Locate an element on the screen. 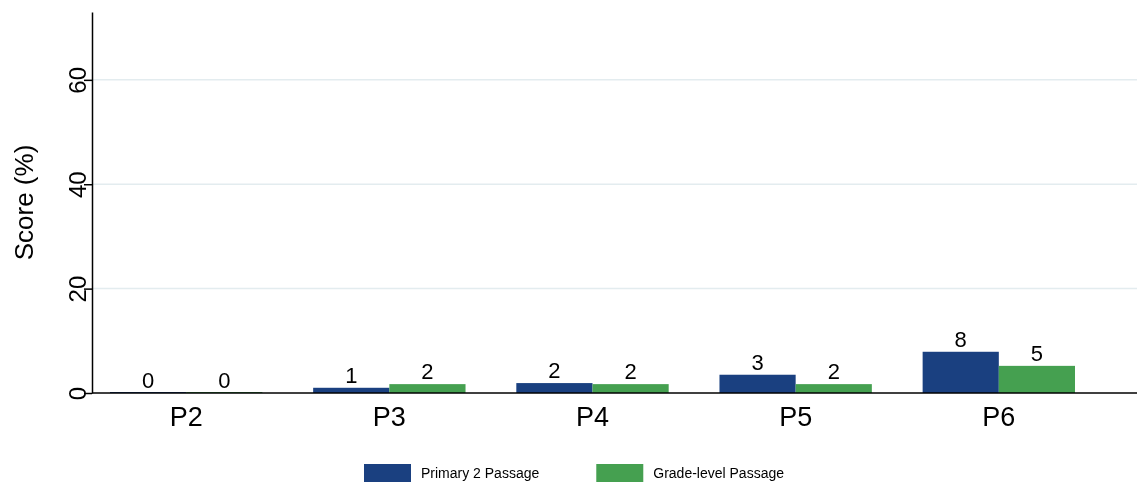 This screenshot has width=1137, height=492. legend-label: Grade-level Passage is located at coordinates (719, 473).